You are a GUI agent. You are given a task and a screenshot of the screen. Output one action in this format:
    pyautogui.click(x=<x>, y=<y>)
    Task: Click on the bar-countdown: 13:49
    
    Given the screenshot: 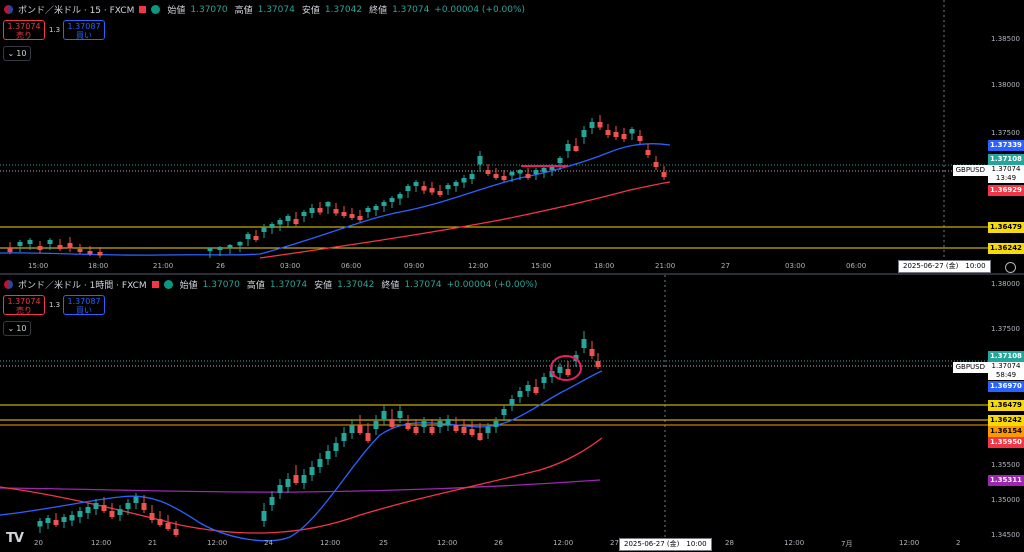 What is the action you would take?
    pyautogui.click(x=1006, y=178)
    